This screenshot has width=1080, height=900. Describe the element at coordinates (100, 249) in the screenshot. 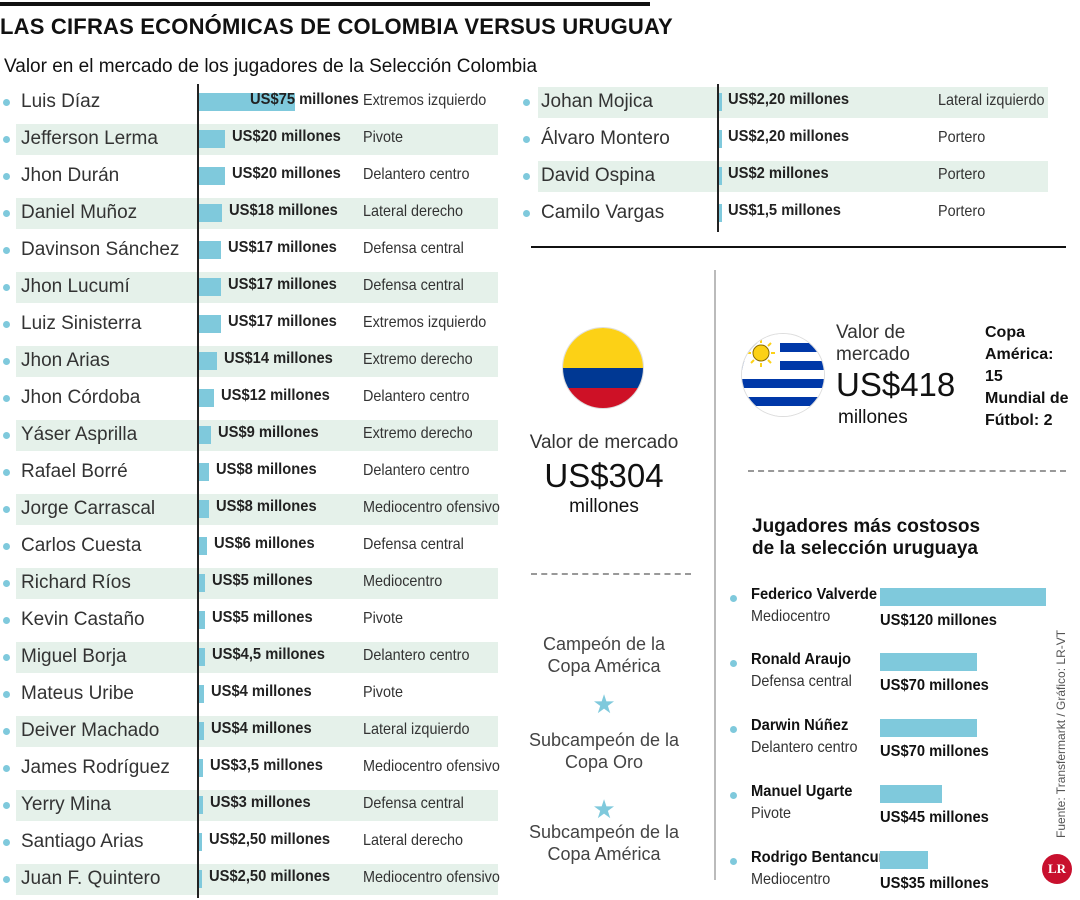

I see `player-name: Davinson Sánchez` at that location.